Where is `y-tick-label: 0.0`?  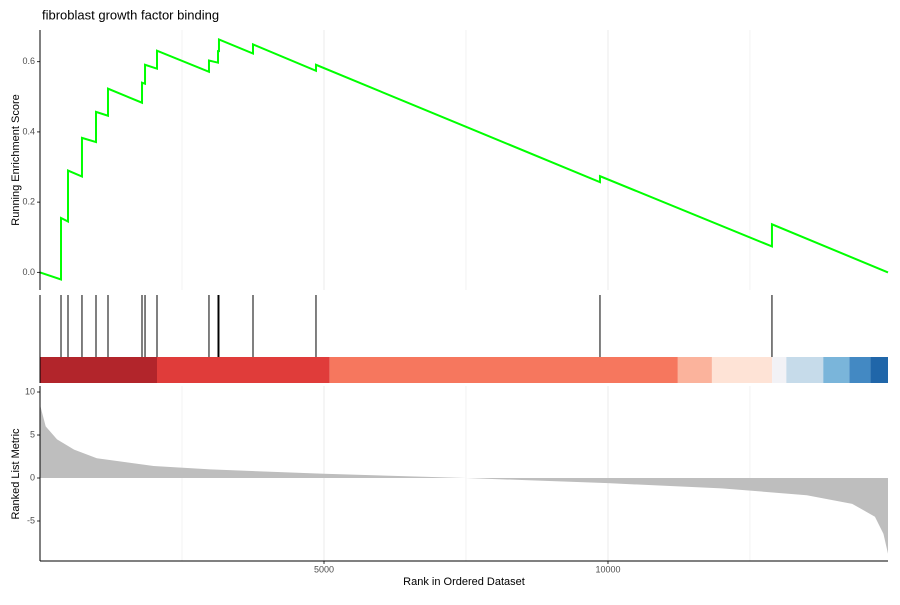 y-tick-label: 0.0 is located at coordinates (28, 272).